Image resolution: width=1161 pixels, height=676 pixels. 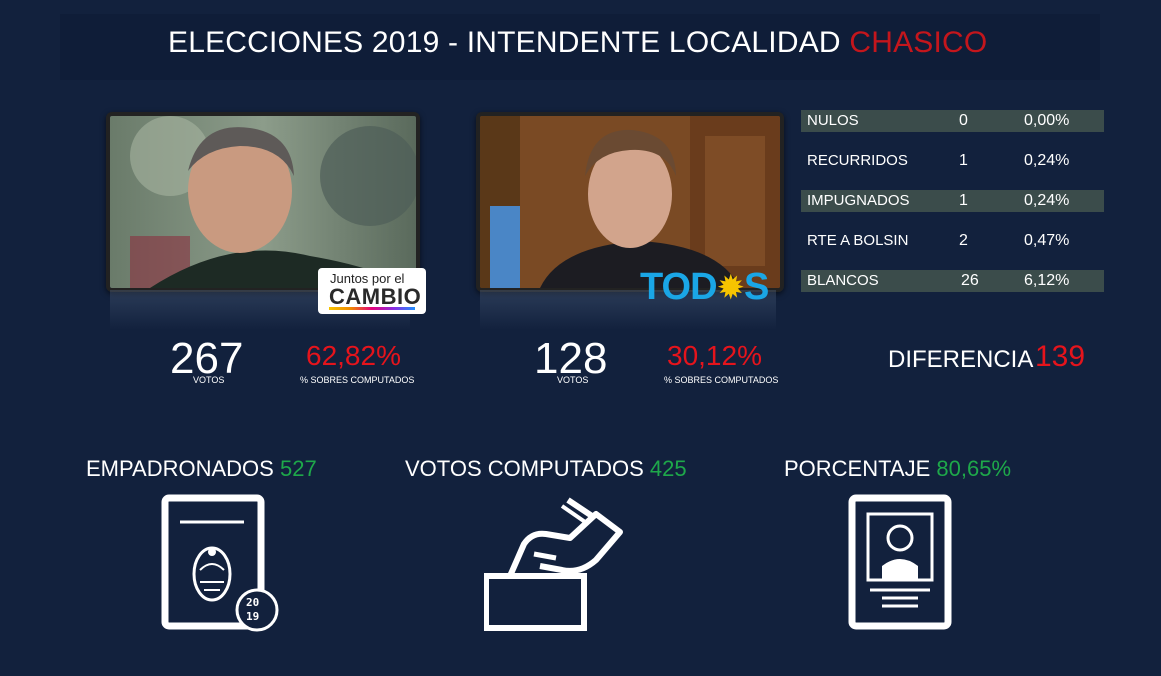 I want to click on difference-label: DIFERENCIA, so click(x=961, y=359).